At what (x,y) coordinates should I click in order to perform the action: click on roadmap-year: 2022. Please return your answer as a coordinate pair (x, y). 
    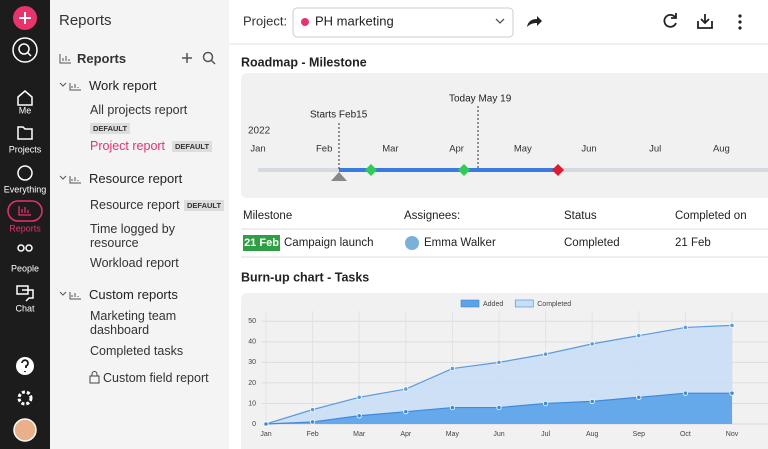
    Looking at the image, I should click on (259, 131).